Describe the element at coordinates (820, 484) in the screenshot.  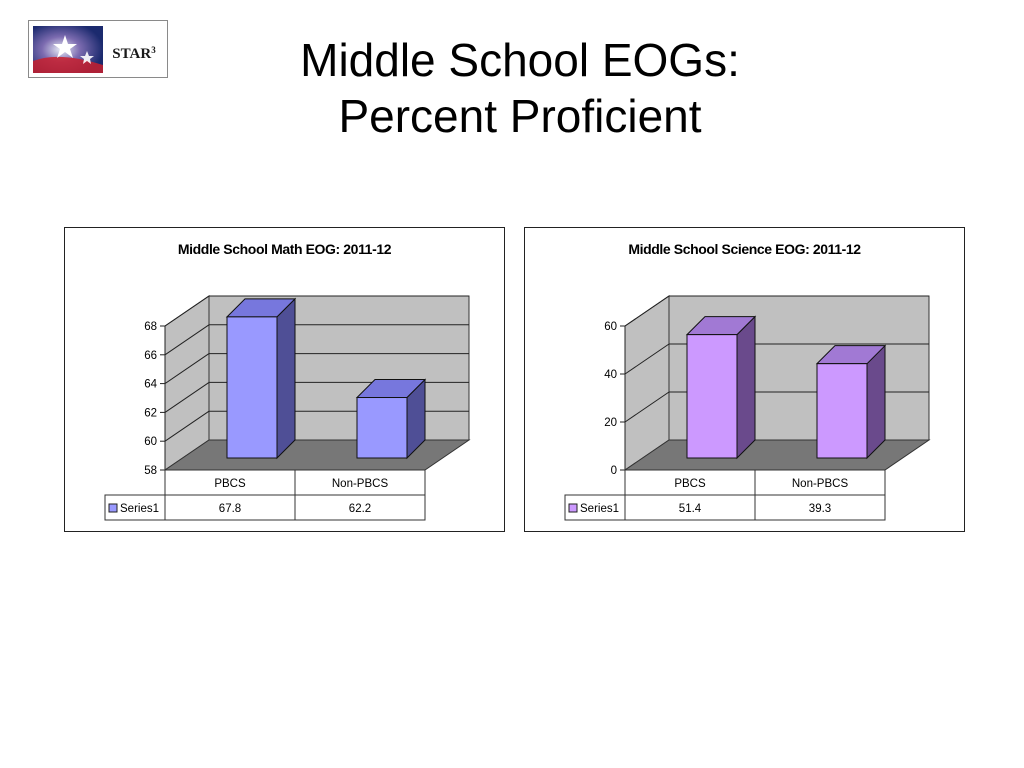
I see `science-category-label-2: Non-PBCS` at that location.